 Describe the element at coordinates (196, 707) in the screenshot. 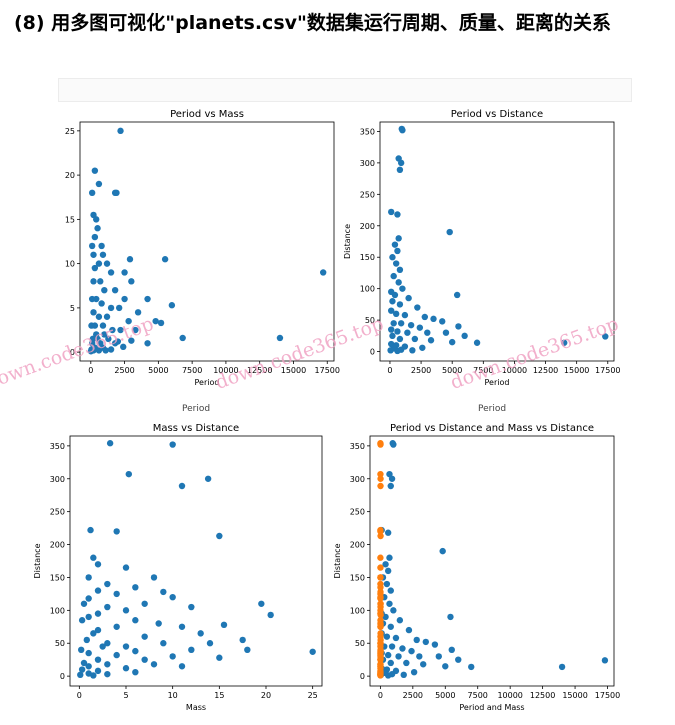

I see `x-axis-label: Mass` at that location.